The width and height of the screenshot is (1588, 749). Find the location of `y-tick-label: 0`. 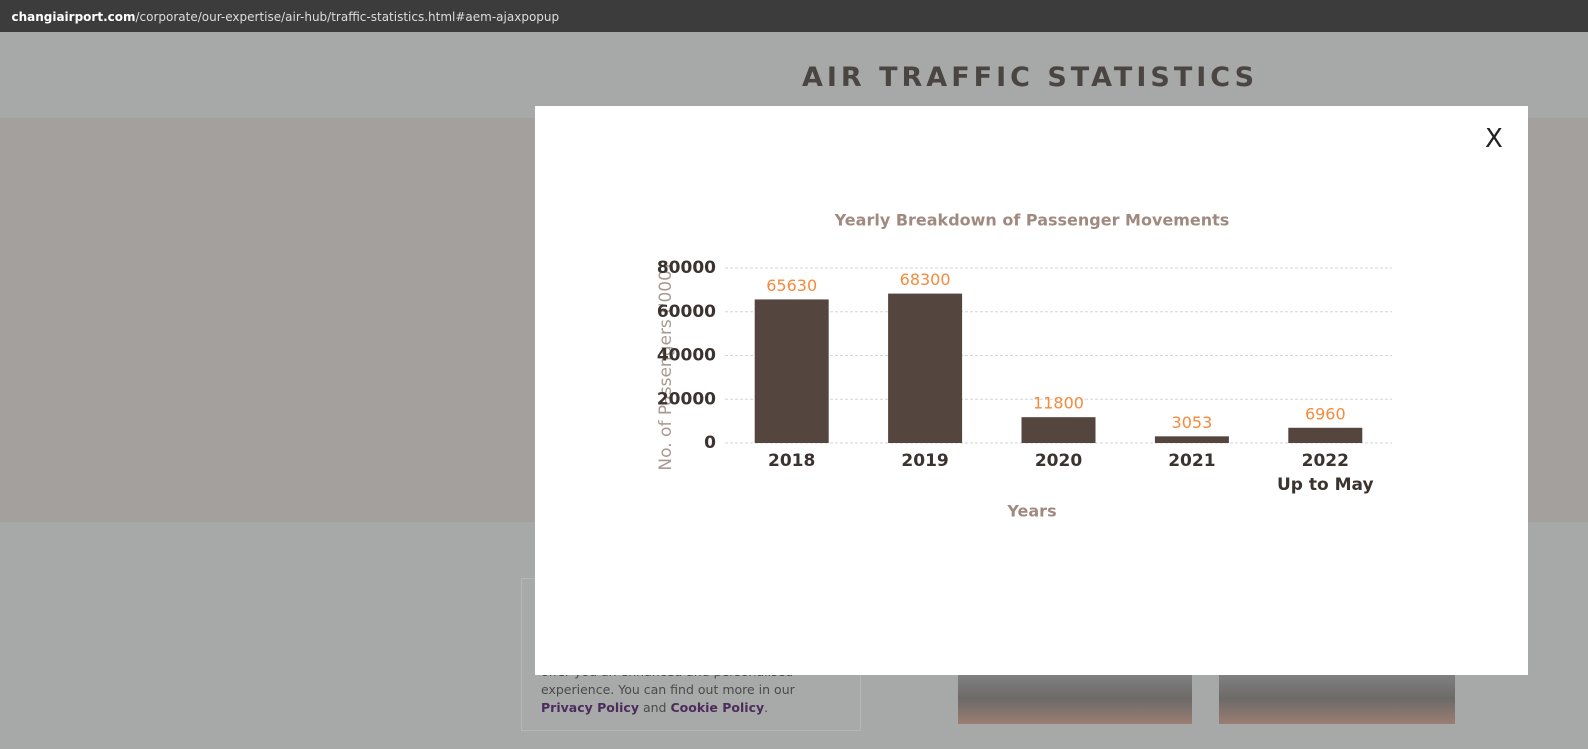

y-tick-label: 0 is located at coordinates (710, 443).